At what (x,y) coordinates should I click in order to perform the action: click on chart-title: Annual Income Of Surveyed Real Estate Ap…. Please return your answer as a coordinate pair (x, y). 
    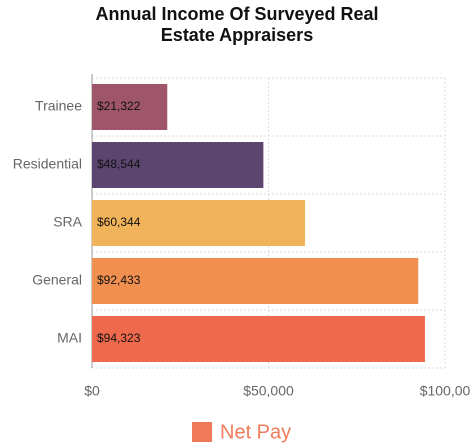
    Looking at the image, I should click on (237, 24).